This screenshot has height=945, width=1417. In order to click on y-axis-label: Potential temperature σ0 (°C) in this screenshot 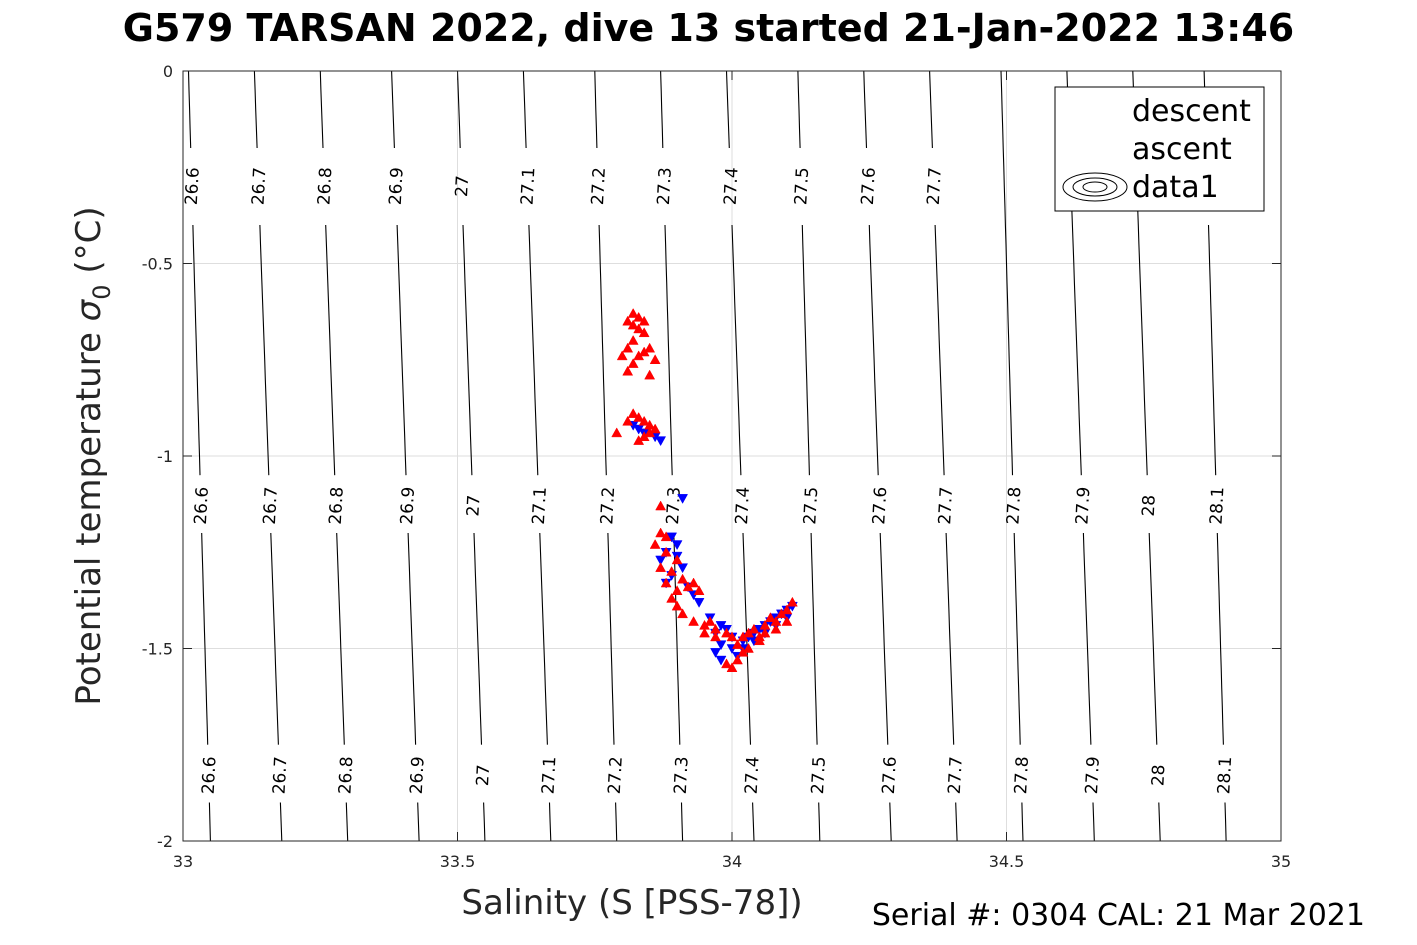, I will do `click(92, 455)`.